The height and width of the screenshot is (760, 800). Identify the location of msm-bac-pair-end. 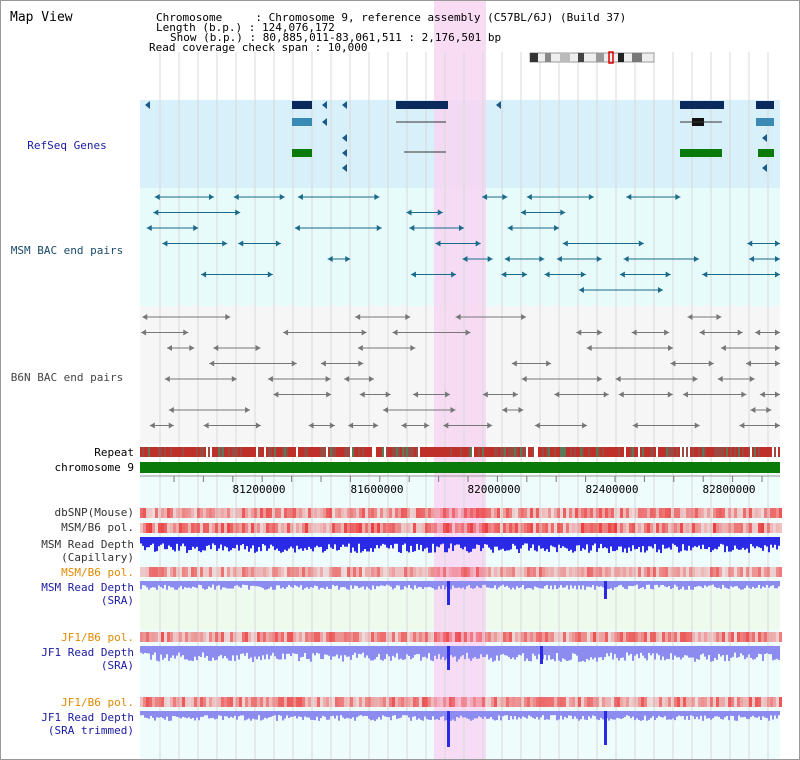
(777, 259).